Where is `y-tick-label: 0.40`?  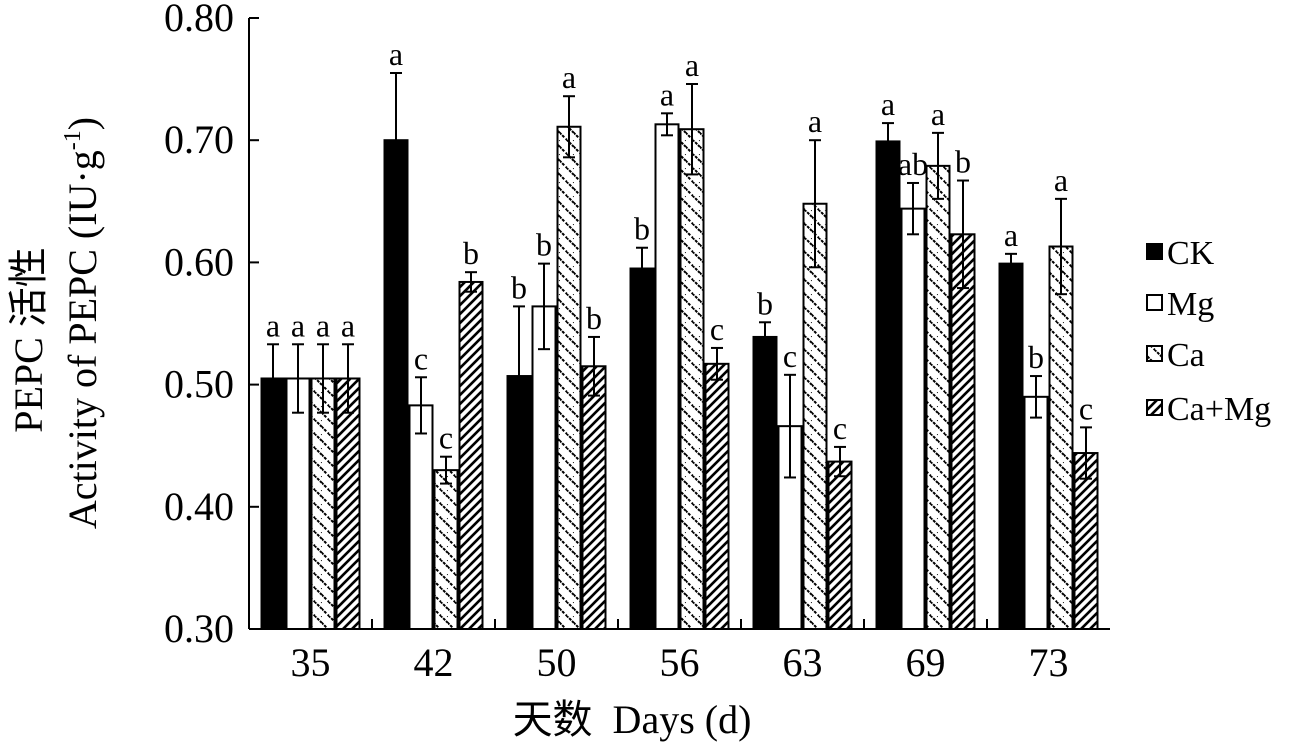 y-tick-label: 0.40 is located at coordinates (199, 506).